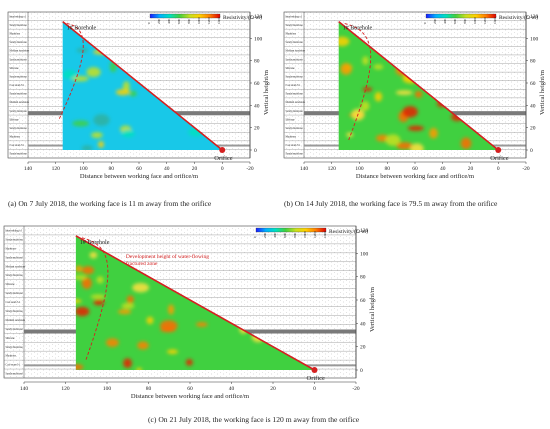  What do you see at coordinates (435, 22) in the screenshot?
I see `colorbar-tick-1: 200` at bounding box center [435, 22].